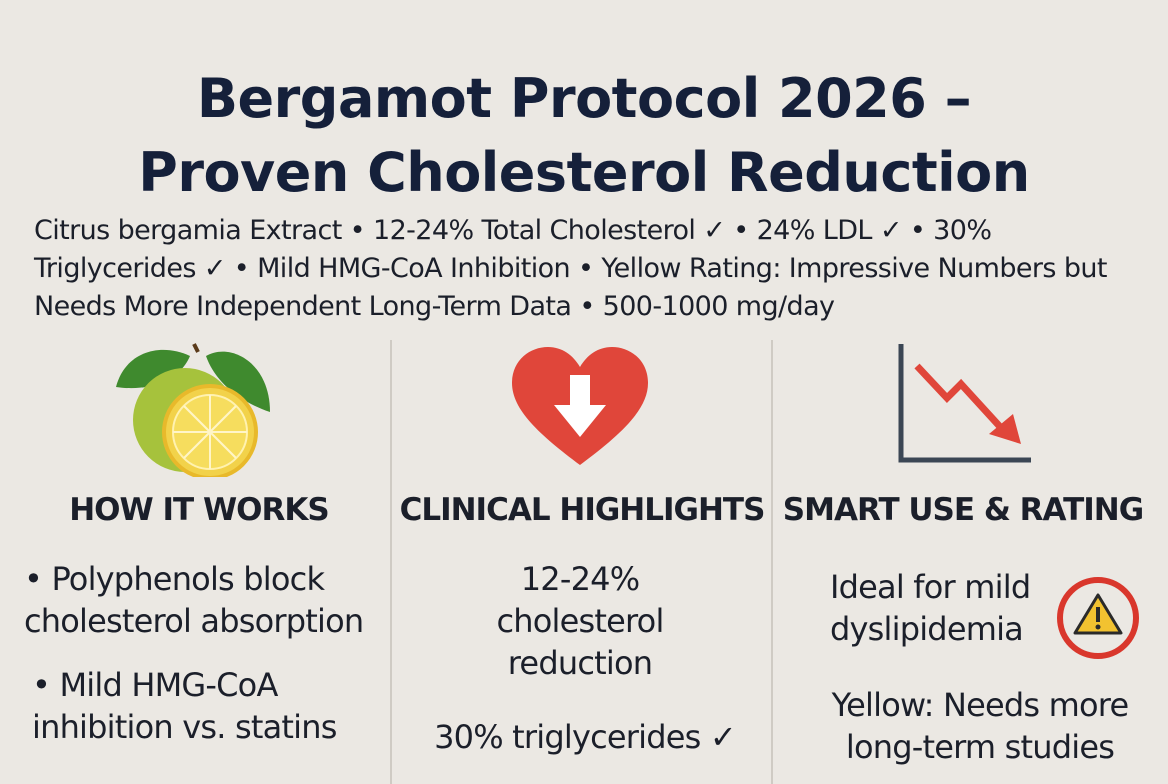 The height and width of the screenshot is (784, 1168). What do you see at coordinates (930, 608) in the screenshot?
I see `use-note: Ideal for mild dyslipidemia` at bounding box center [930, 608].